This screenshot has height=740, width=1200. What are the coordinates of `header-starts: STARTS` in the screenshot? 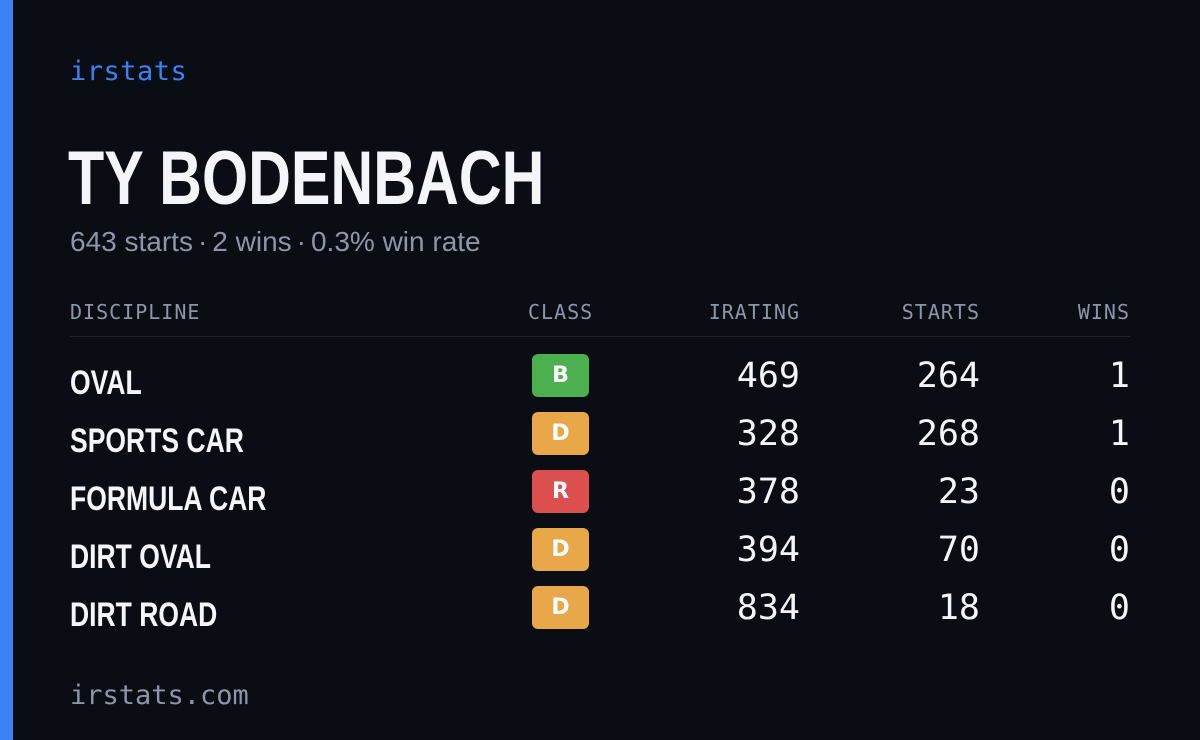 It's located at (940, 312).